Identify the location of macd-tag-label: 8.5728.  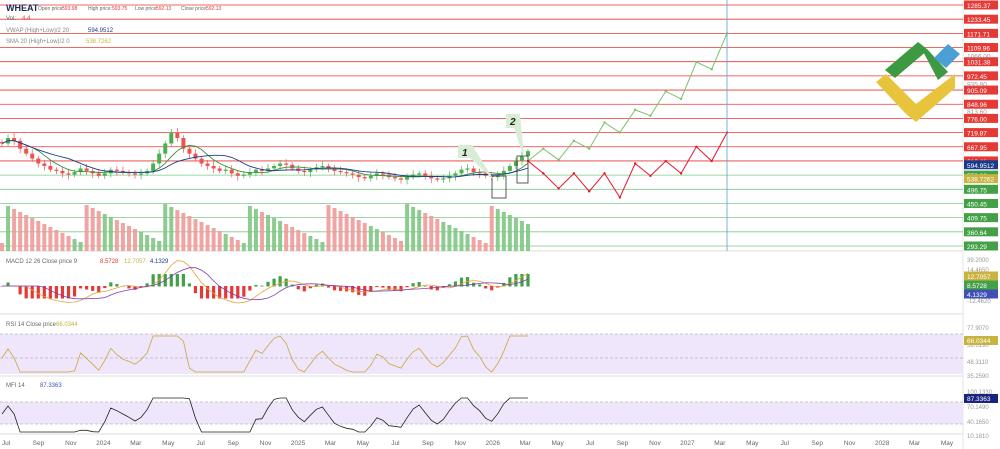
(977, 286).